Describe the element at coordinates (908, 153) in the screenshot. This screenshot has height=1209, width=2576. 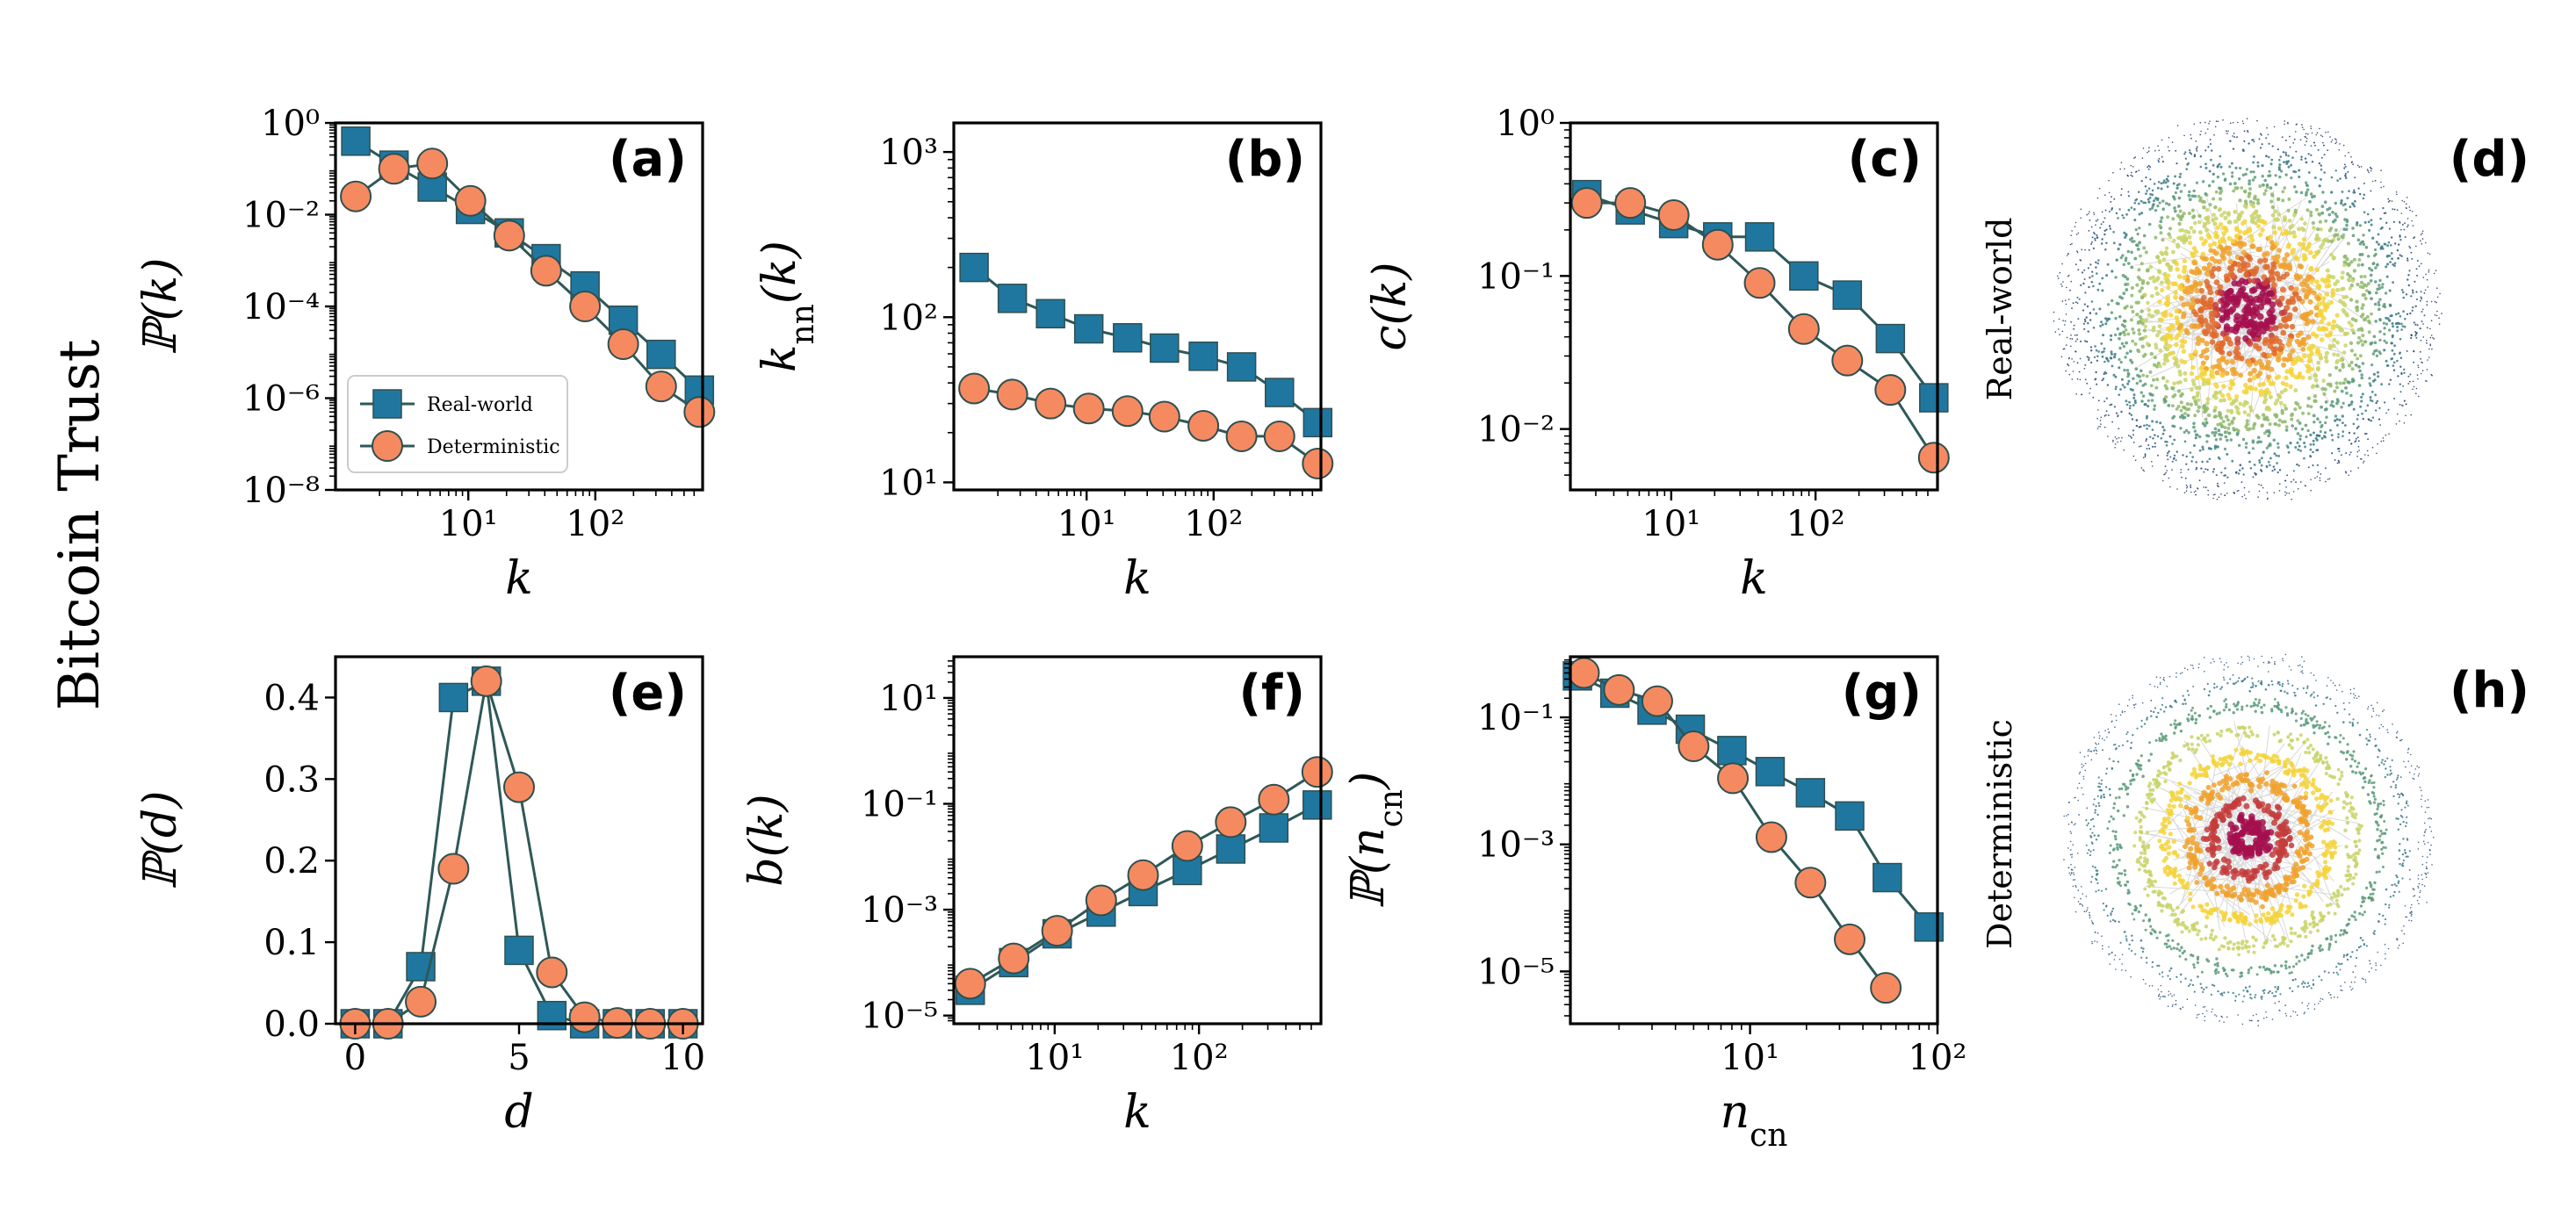
I see `y-tick-label: 10³` at that location.